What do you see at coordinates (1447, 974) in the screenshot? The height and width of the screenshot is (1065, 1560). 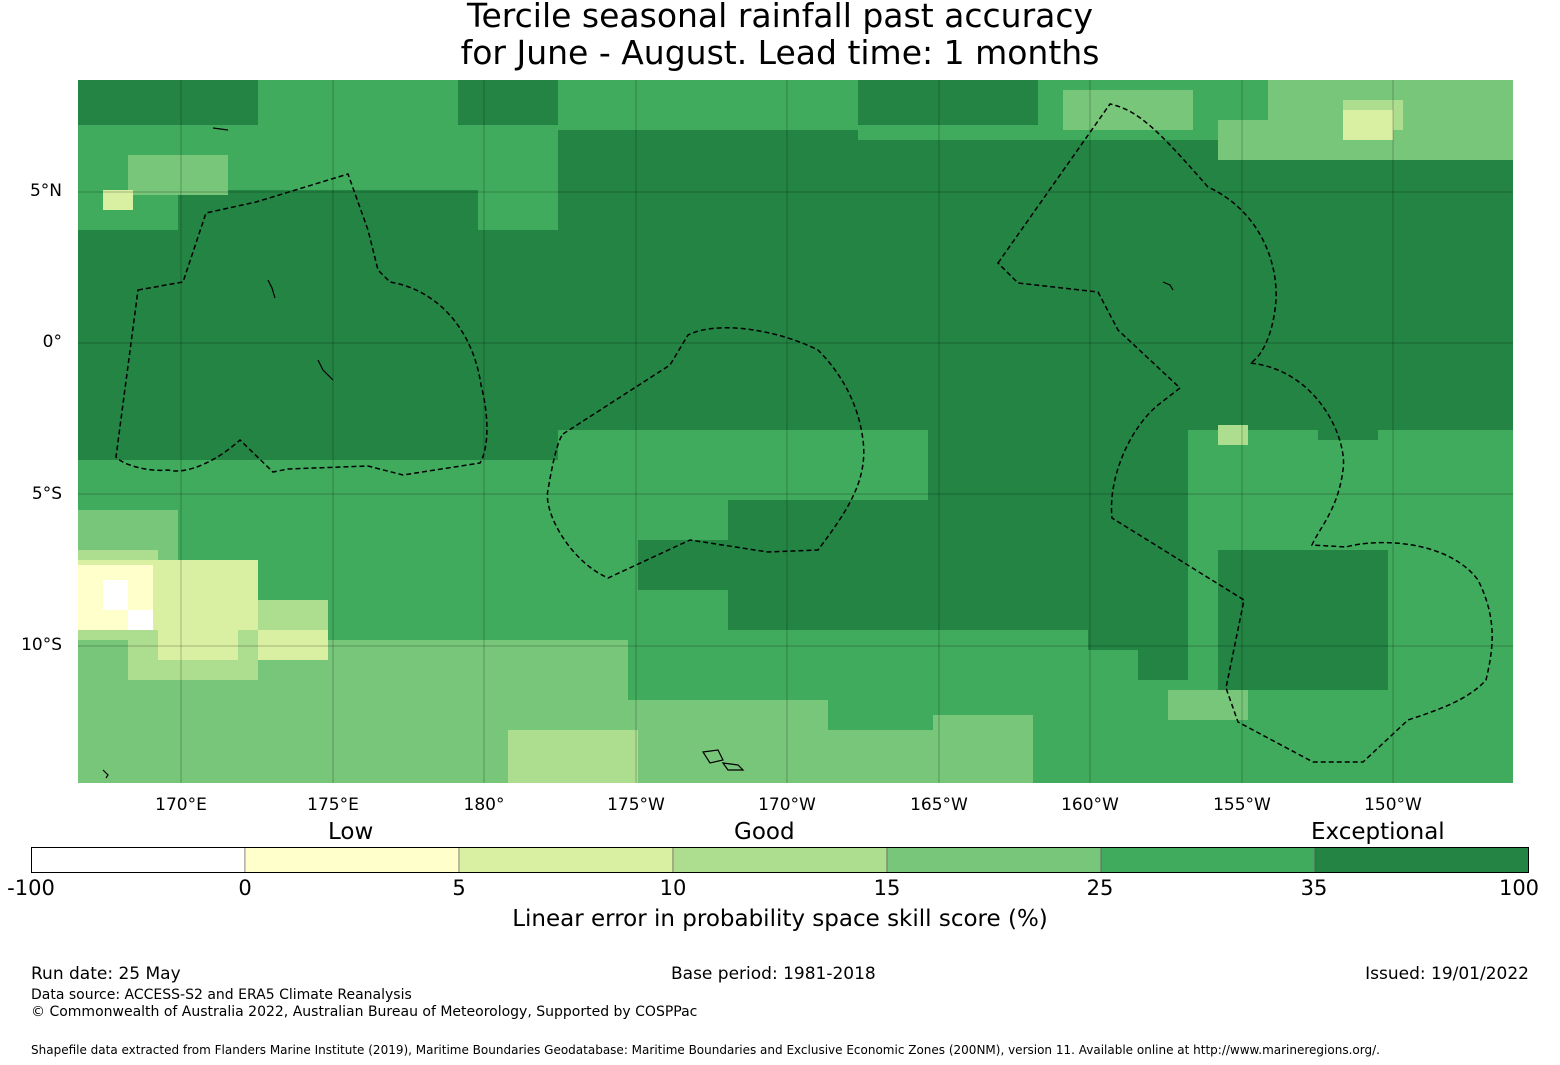 I see `issued-date: Issued: 19/01/2022` at bounding box center [1447, 974].